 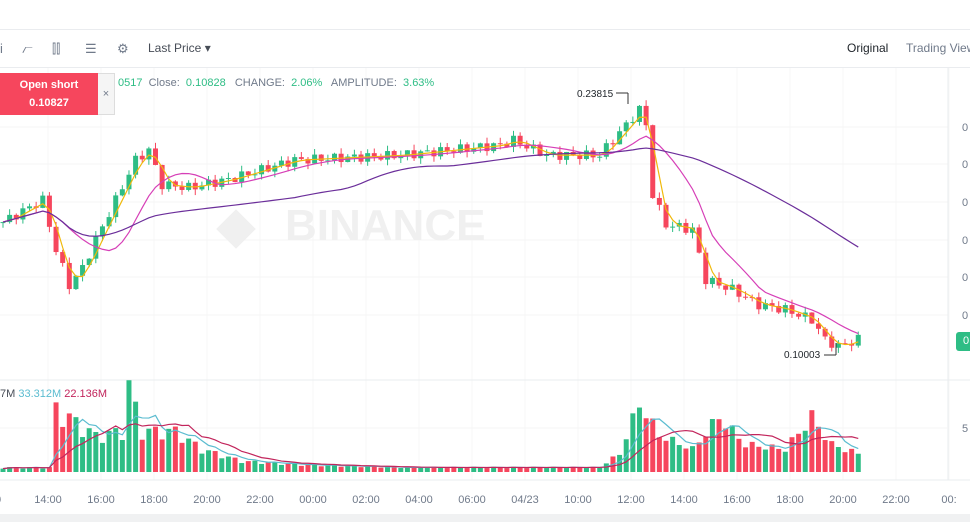 I want to click on indicator-icon: i, so click(x=1, y=48).